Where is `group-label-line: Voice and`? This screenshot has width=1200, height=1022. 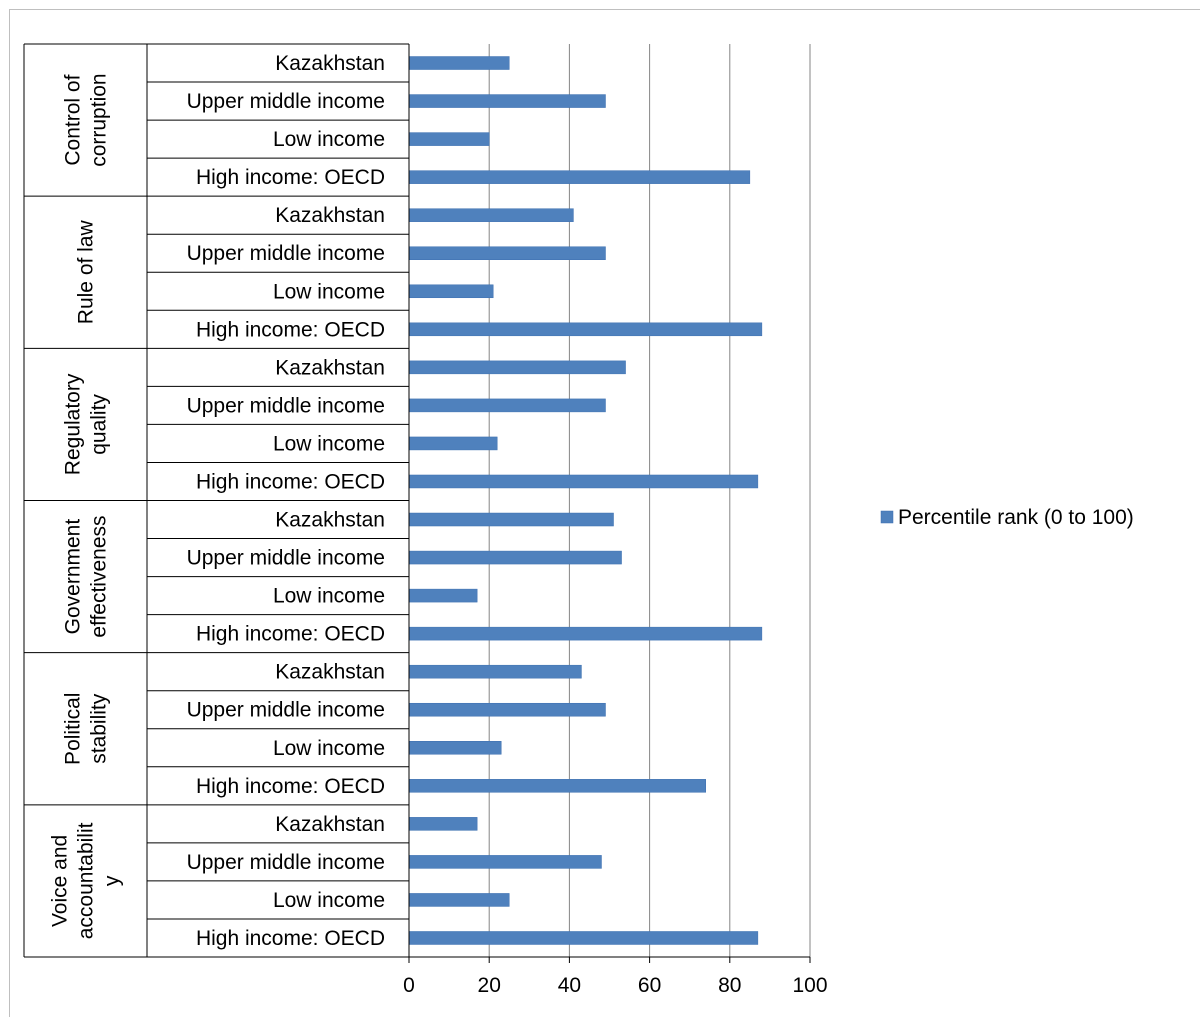 group-label-line: Voice and is located at coordinates (60, 881).